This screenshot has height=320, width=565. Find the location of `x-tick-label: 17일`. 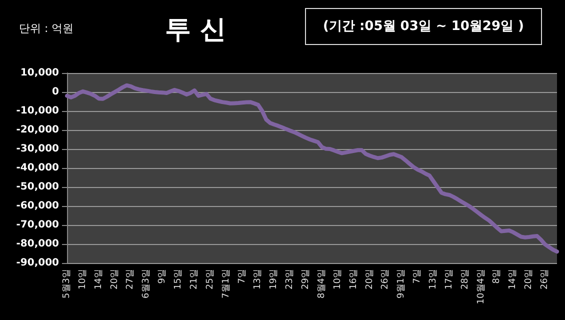

x-tick-label: 17일 is located at coordinates (449, 279).